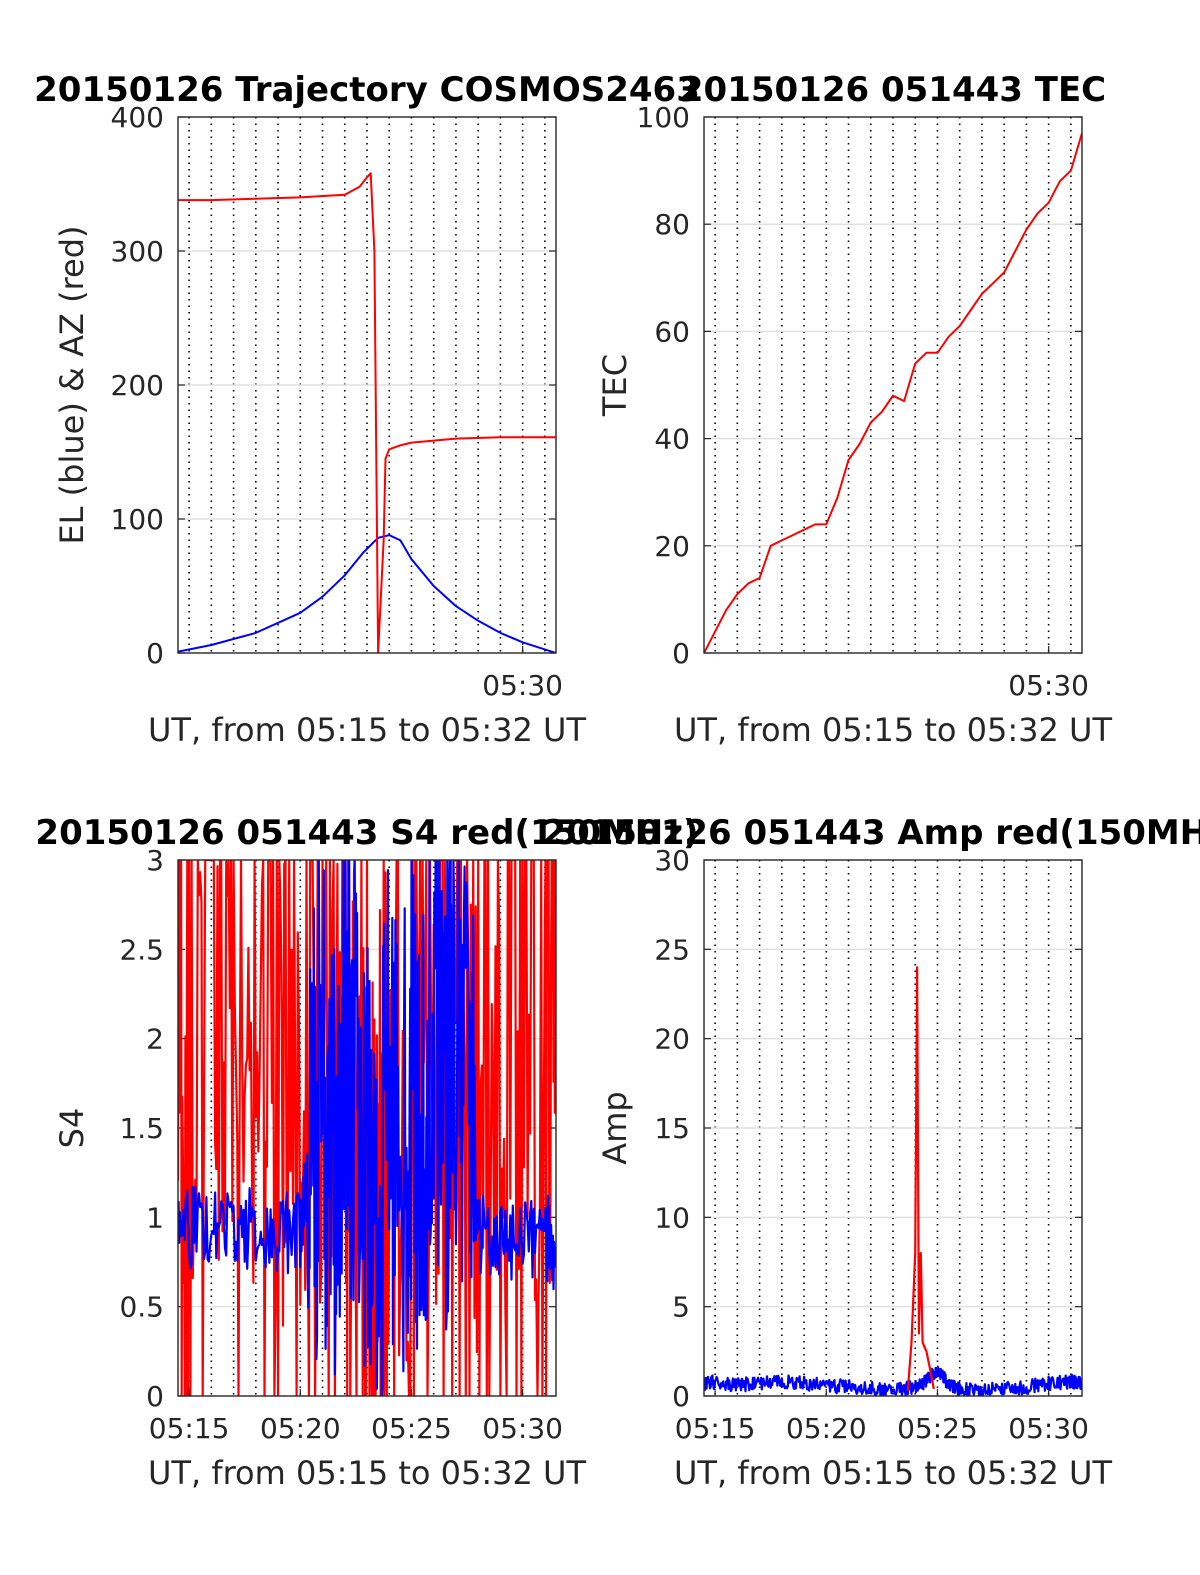 This screenshot has width=1200, height=1575. I want to click on chart-title: 20150126 051443 S4 red(150MHz), so click(366, 833).